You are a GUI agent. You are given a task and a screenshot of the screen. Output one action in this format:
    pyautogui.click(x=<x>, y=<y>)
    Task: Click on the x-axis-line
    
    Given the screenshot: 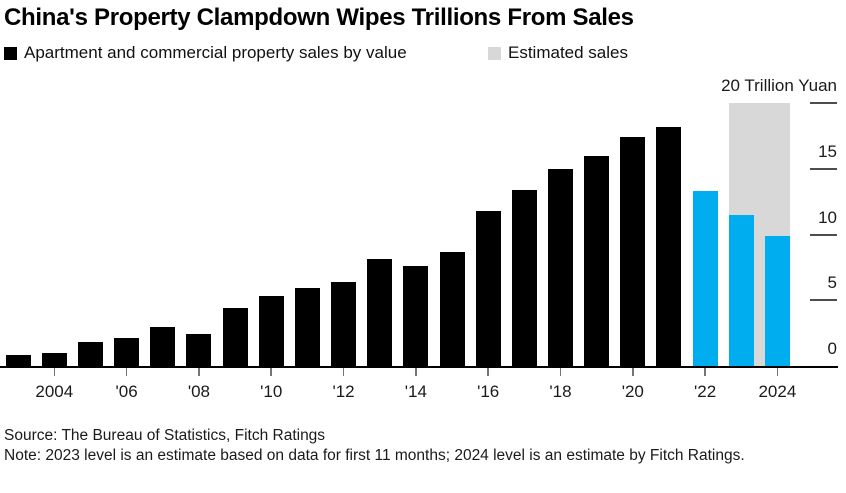 What is the action you would take?
    pyautogui.click(x=419, y=367)
    